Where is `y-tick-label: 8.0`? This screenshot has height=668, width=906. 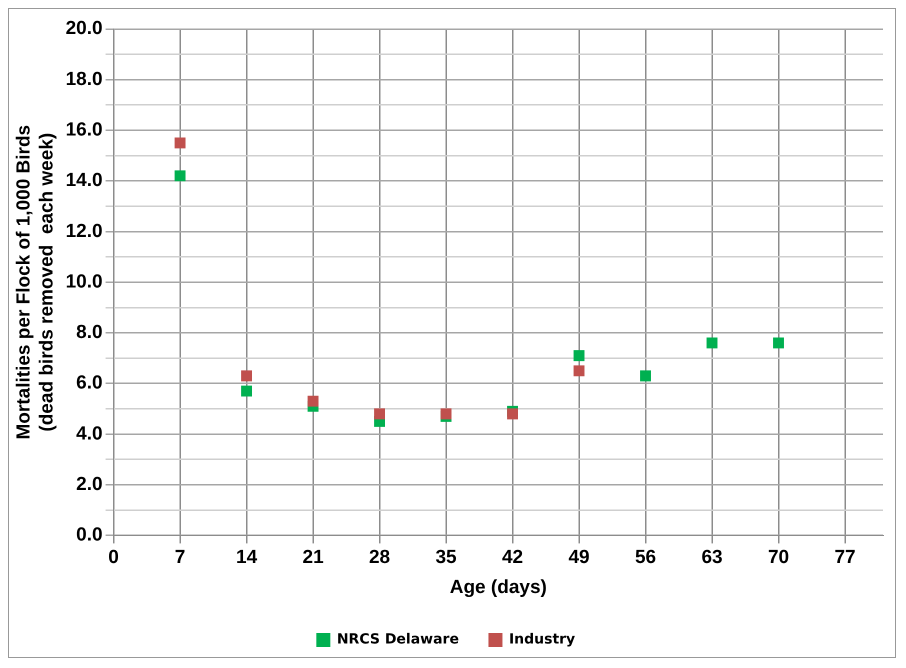 y-tick-label: 8.0 is located at coordinates (89, 333).